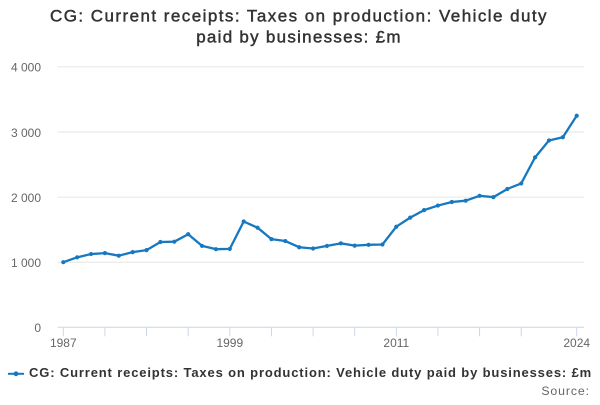 The height and width of the screenshot is (405, 600). What do you see at coordinates (396, 343) in the screenshot?
I see `svg-text: 2011` at bounding box center [396, 343].